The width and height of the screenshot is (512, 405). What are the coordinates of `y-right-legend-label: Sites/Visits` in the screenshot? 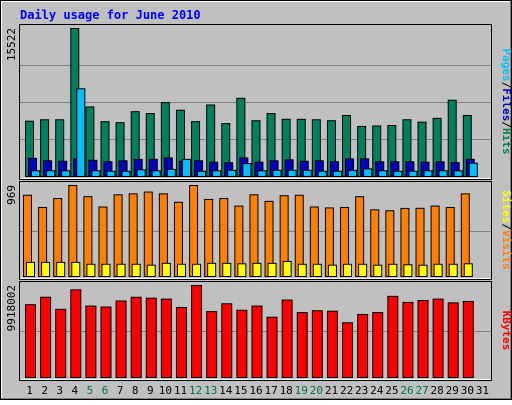 It's located at (506, 230).